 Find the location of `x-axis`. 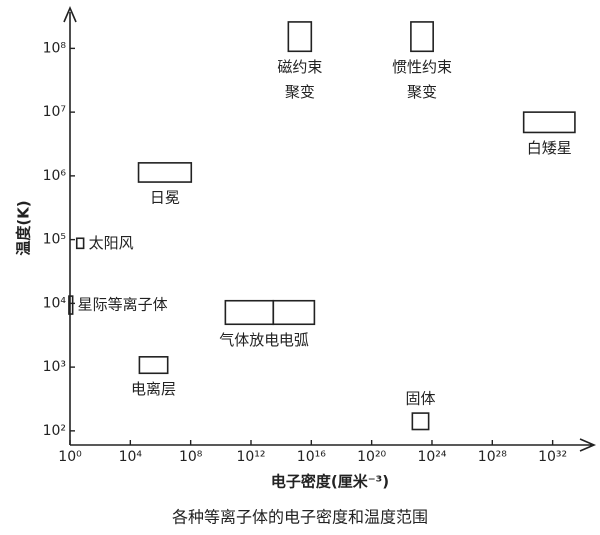

x-axis is located at coordinates (333, 445).